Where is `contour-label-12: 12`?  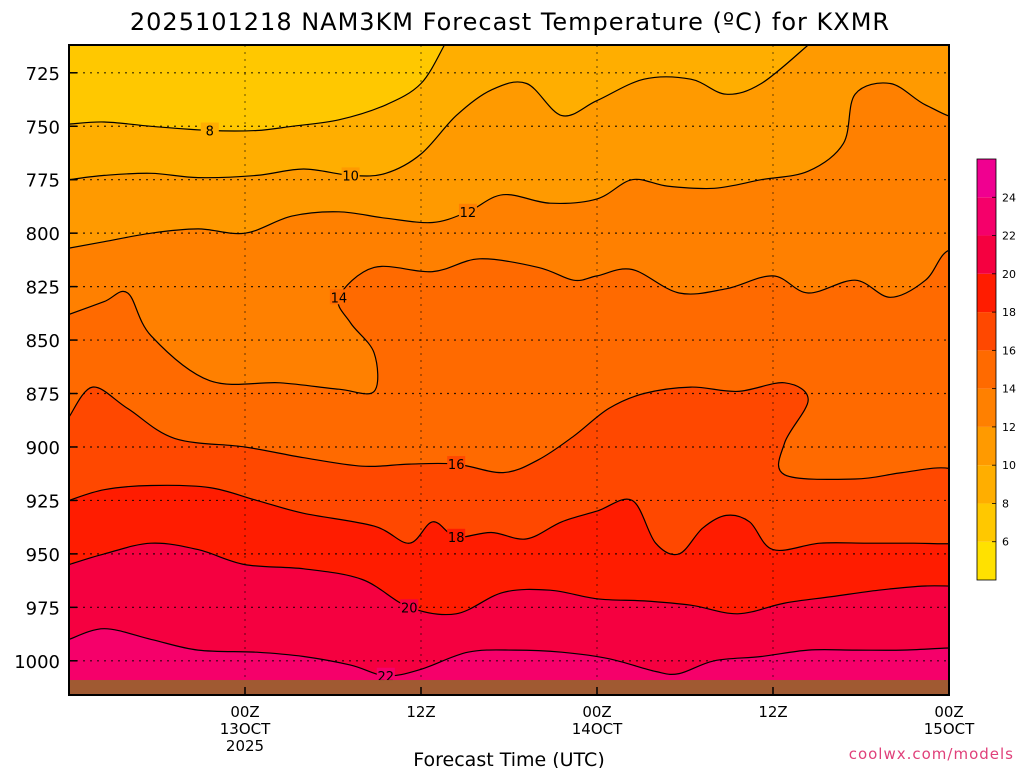
contour-label-12: 12 is located at coordinates (468, 213).